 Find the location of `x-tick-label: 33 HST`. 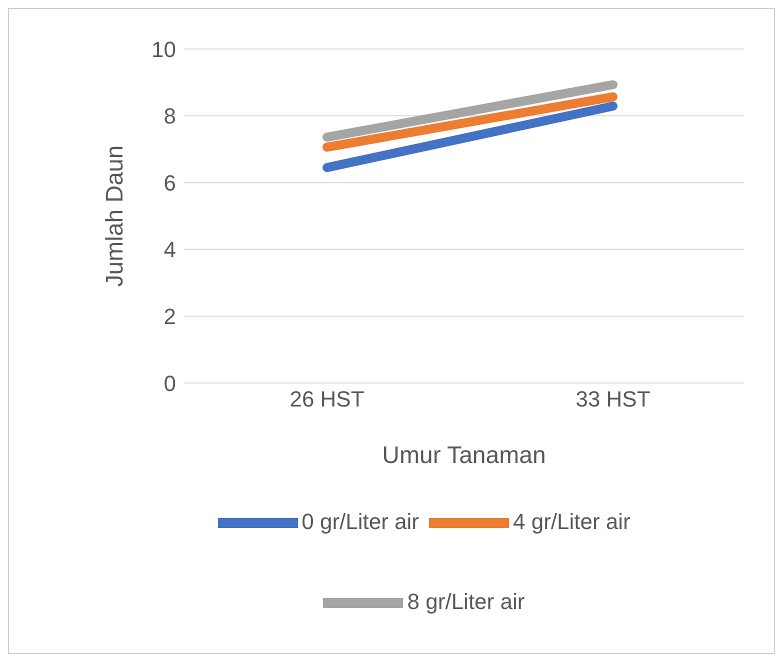

x-tick-label: 33 HST is located at coordinates (613, 399).